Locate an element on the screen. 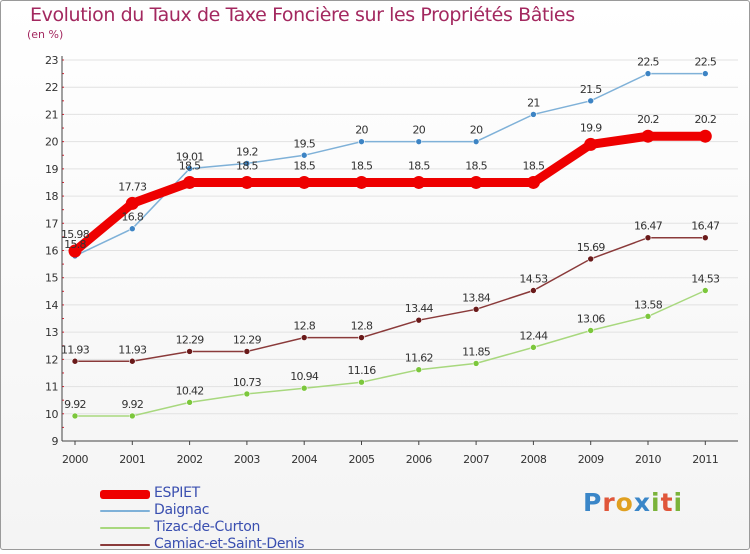 The width and height of the screenshot is (750, 554). y-tick-label: 11 is located at coordinates (51, 387).